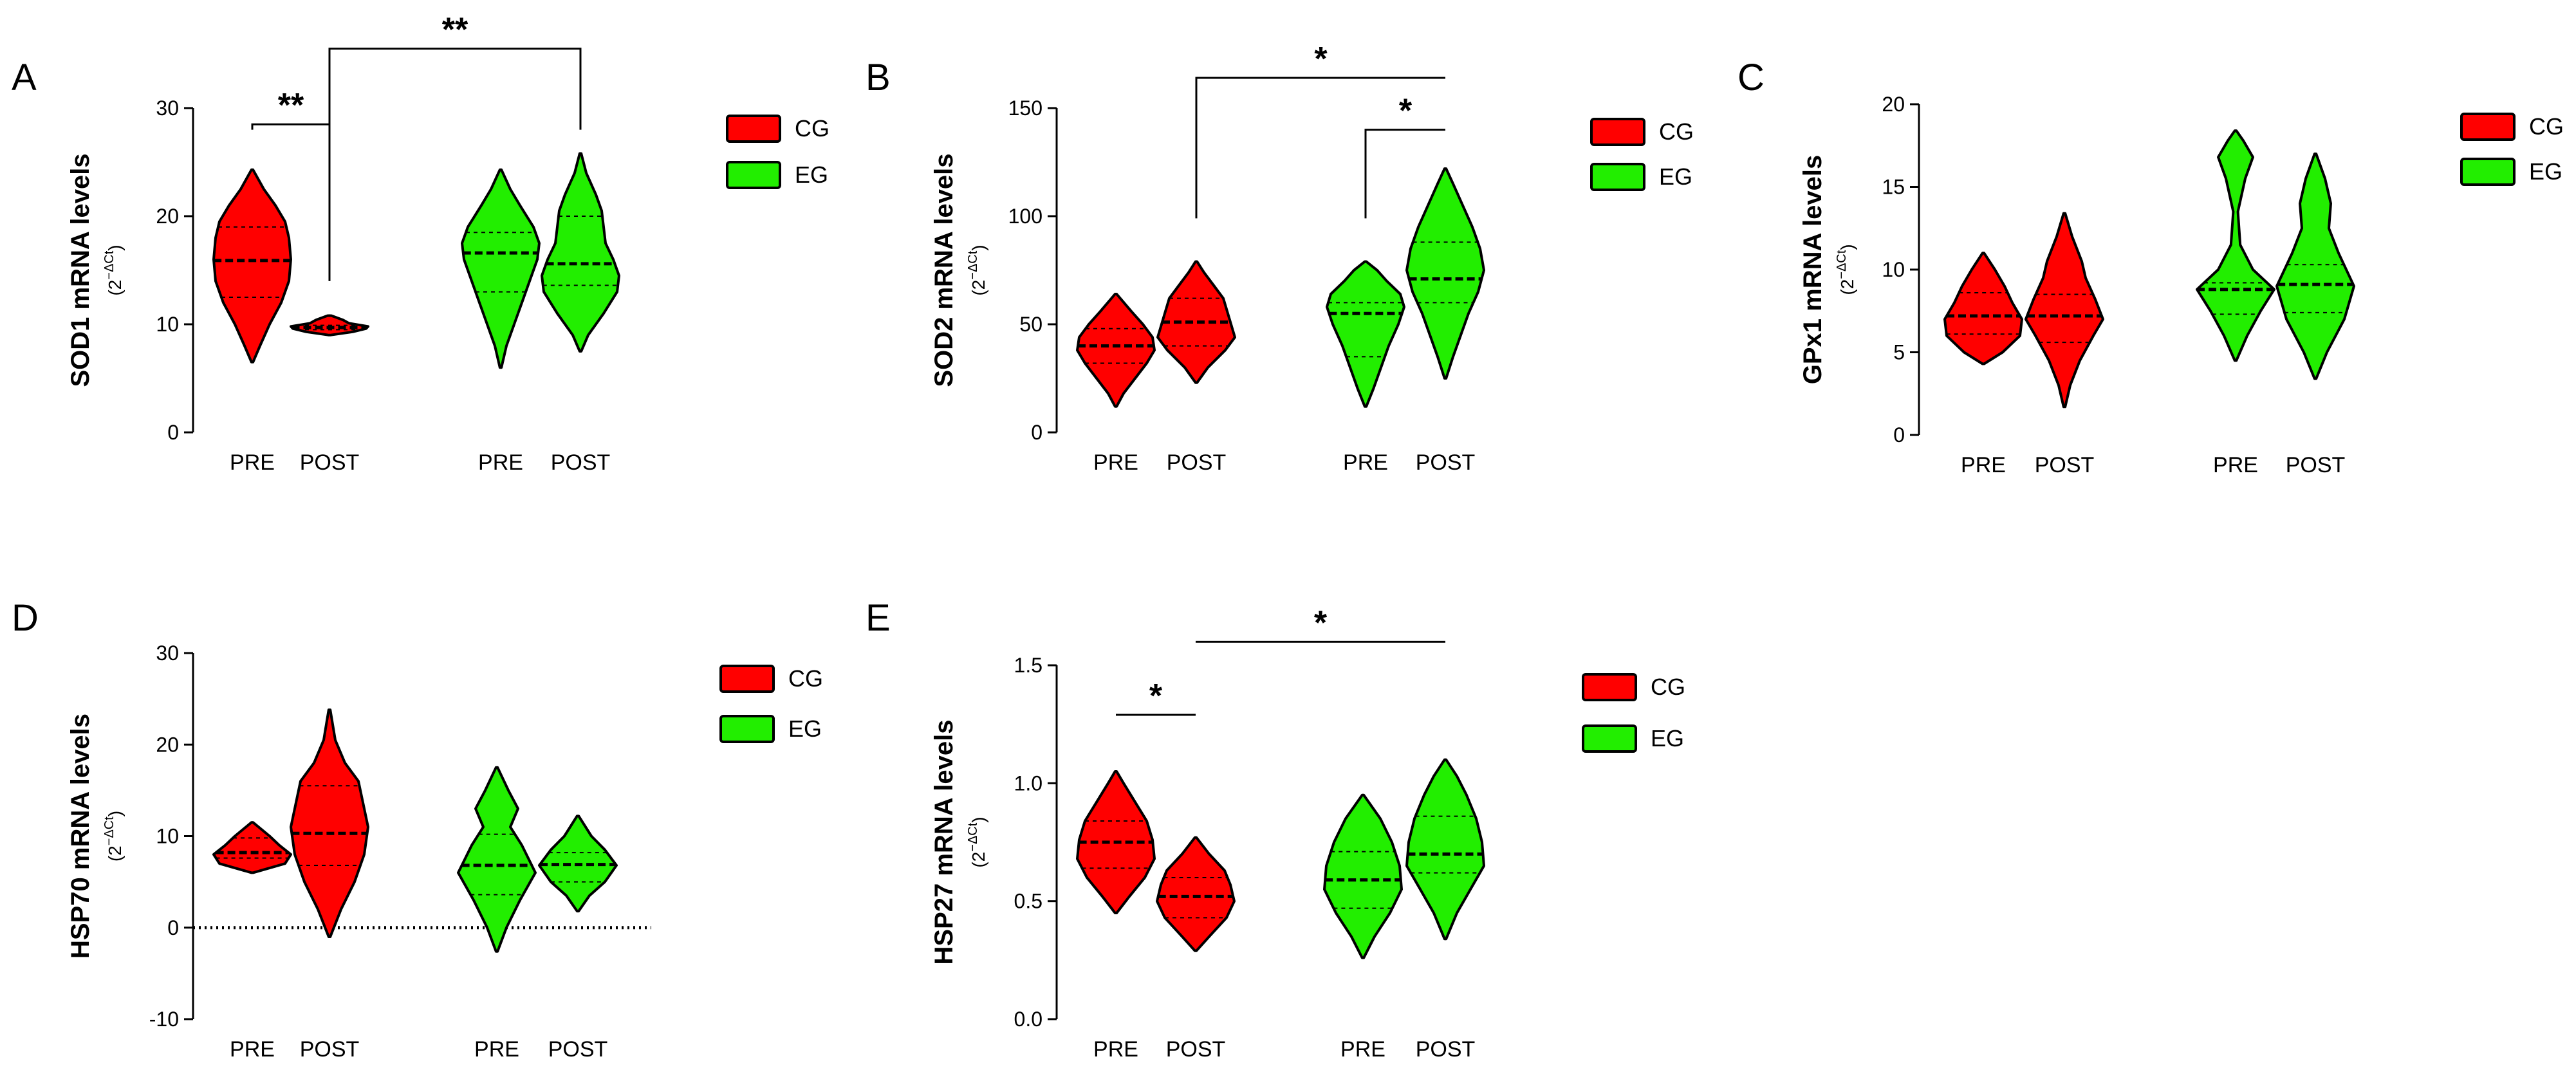 Image resolution: width=2576 pixels, height=1088 pixels. I want to click on panel-letter: B, so click(878, 77).